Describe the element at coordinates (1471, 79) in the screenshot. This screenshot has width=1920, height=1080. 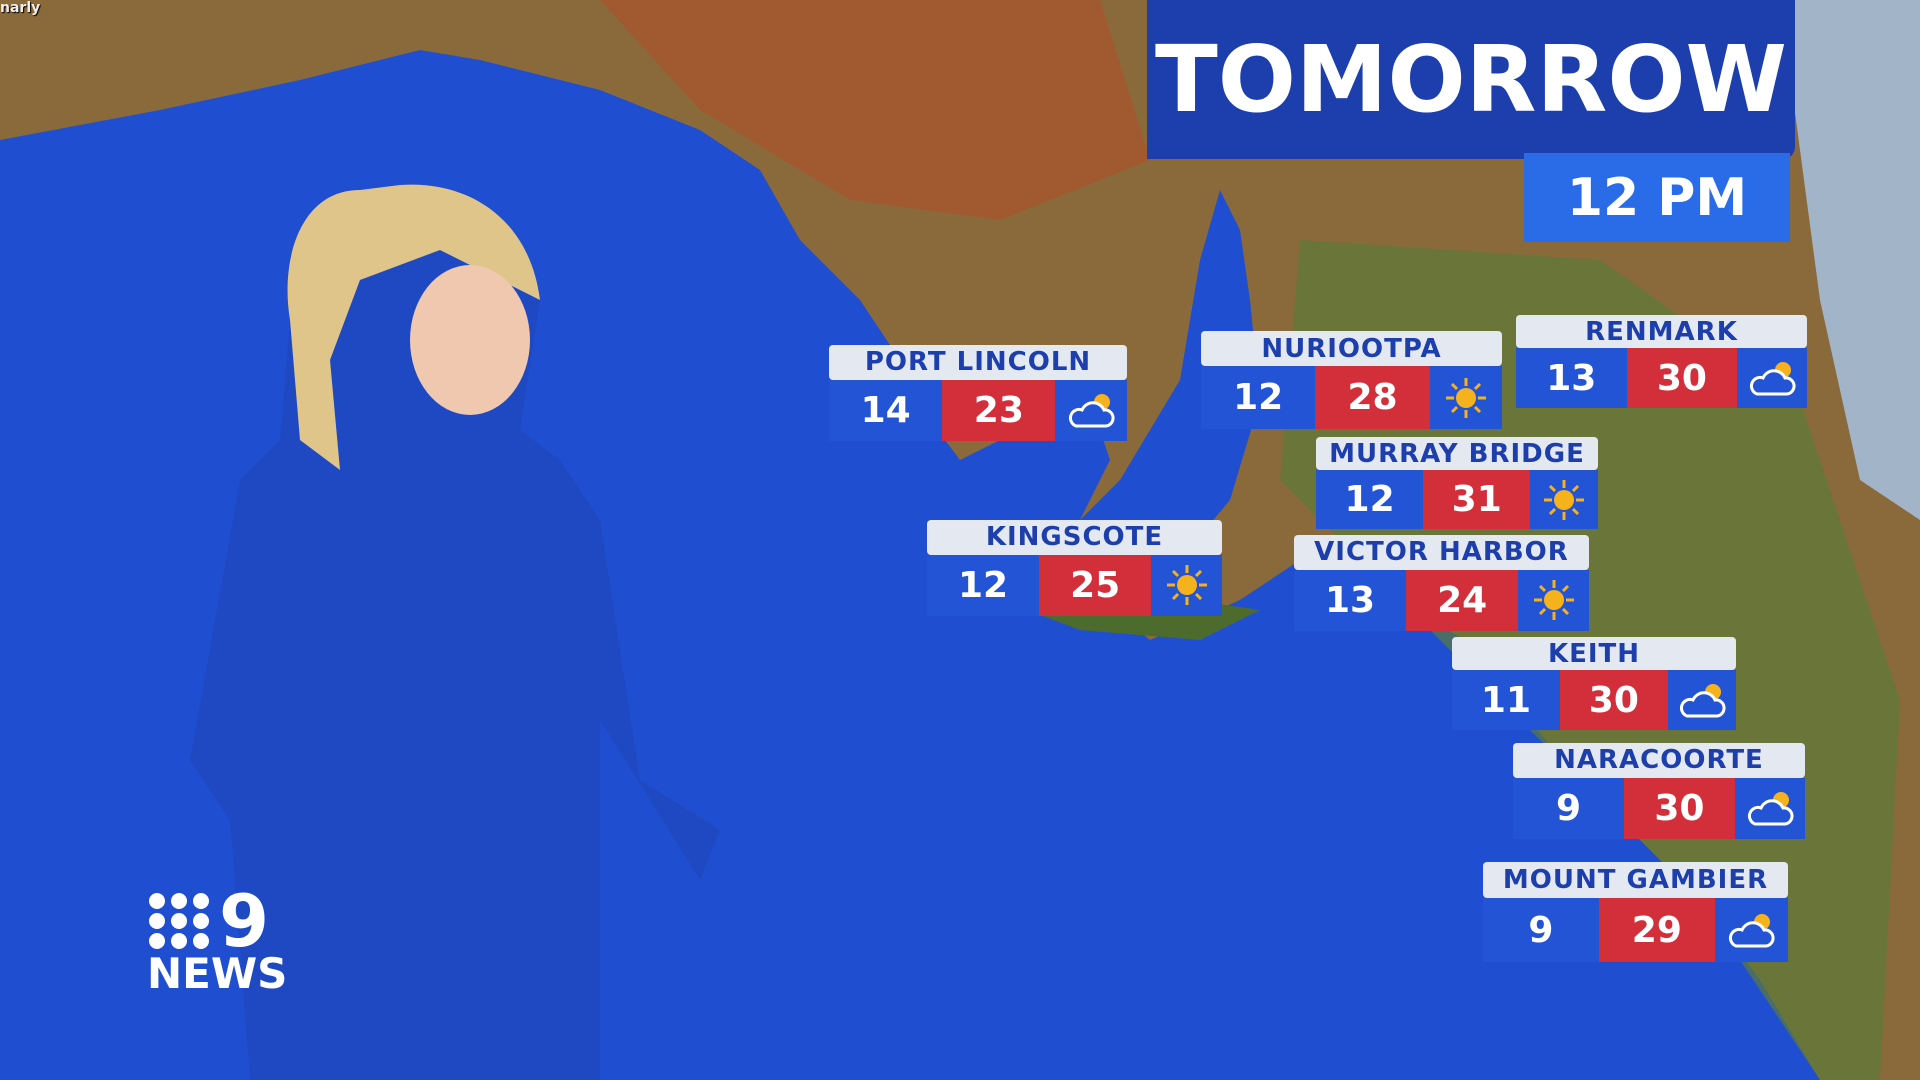
I see `banner-title: TOMORROW` at that location.